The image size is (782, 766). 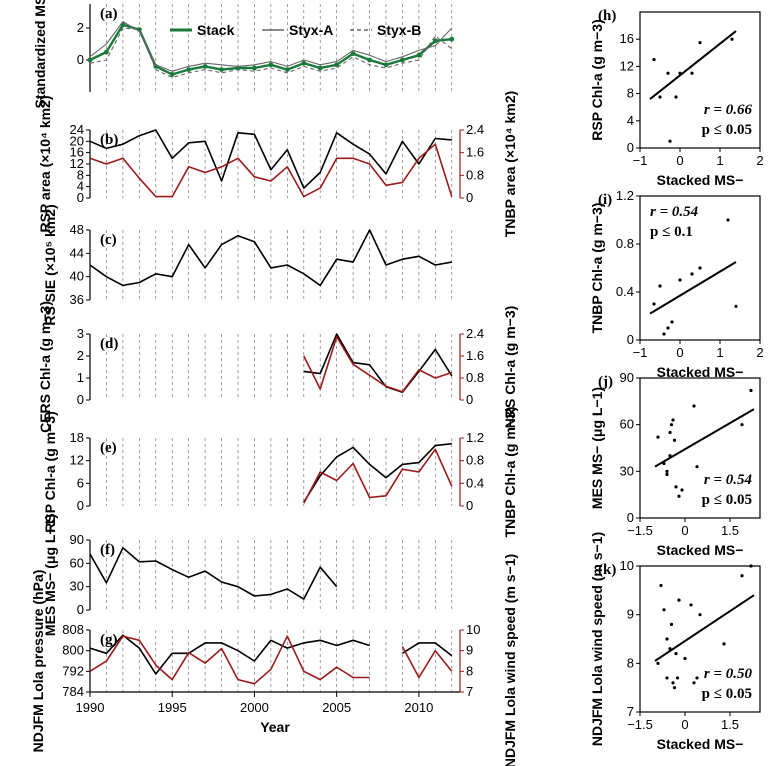 I want to click on panel-label: (g), so click(x=109, y=640).